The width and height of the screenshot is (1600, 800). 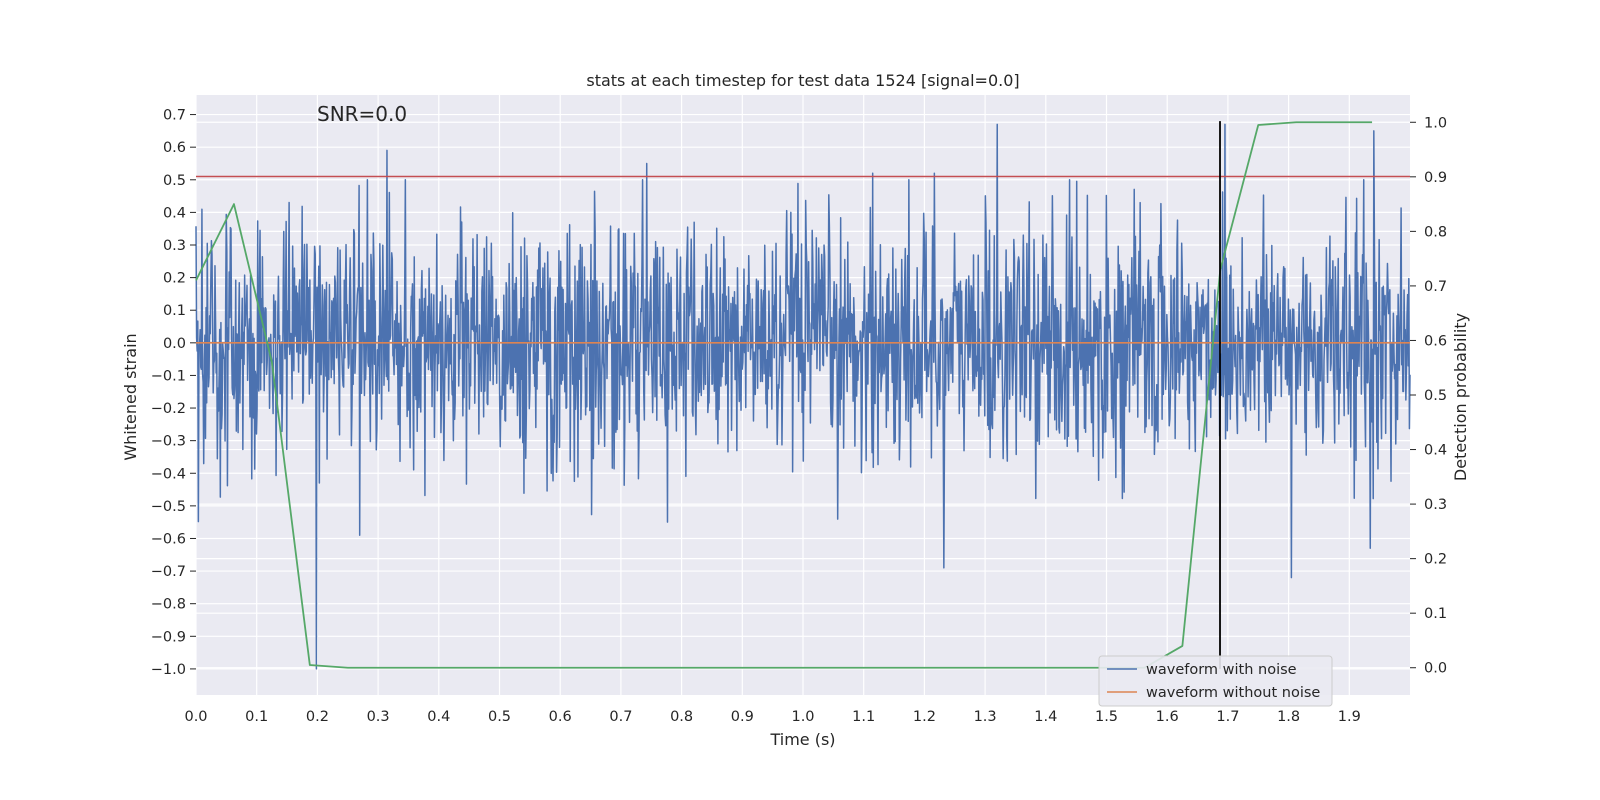 I want to click on y-right-tick-label: 0.2, so click(x=1435, y=560).